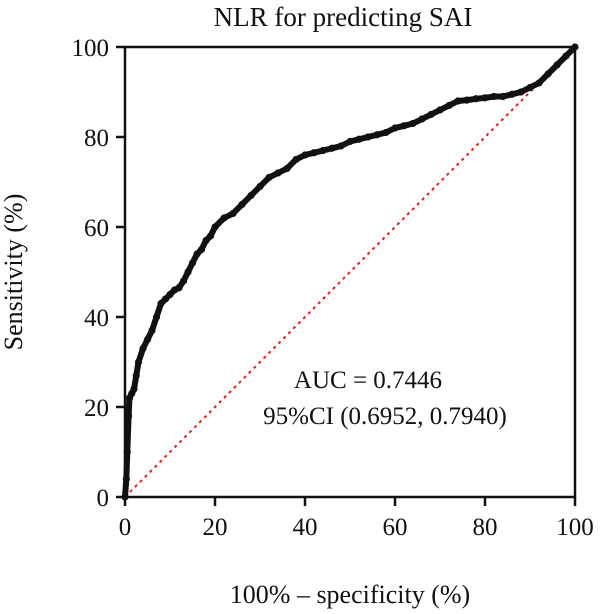 This screenshot has height=614, width=600. Describe the element at coordinates (305, 527) in the screenshot. I see `x-tick-label: 40` at that location.